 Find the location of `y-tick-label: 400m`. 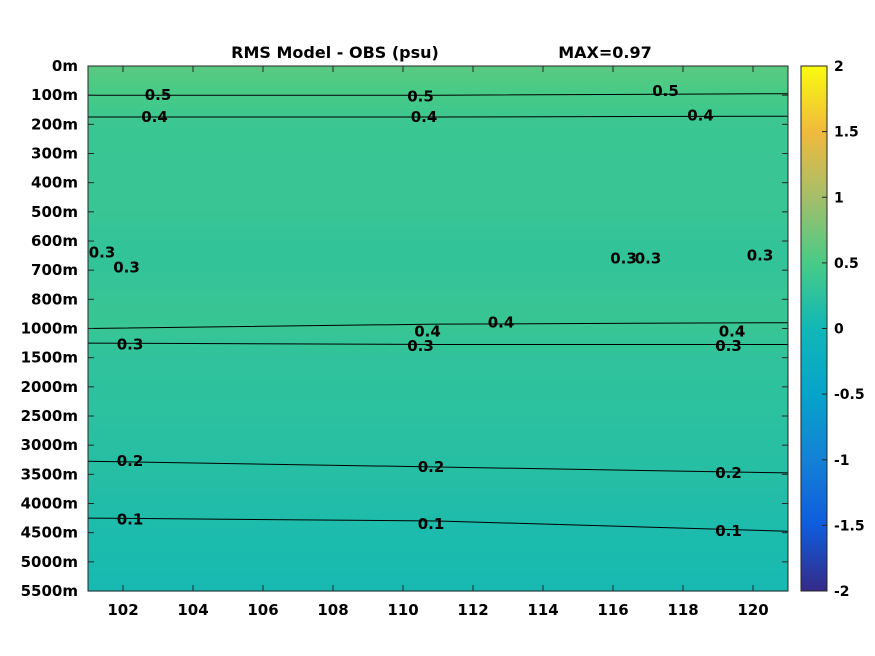

y-tick-label: 400m is located at coordinates (54, 183).